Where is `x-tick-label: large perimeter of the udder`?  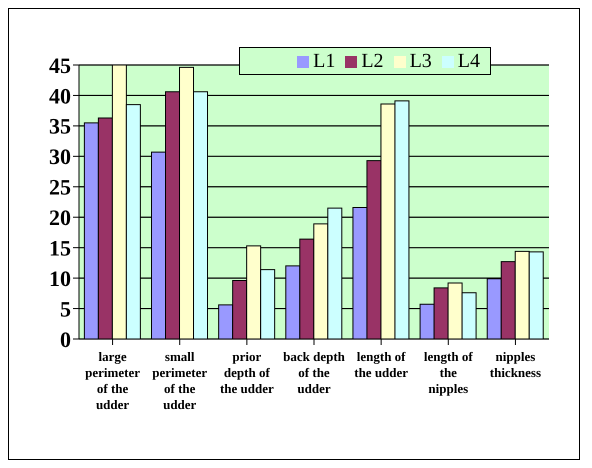
x-tick-label: large perimeter of the udder is located at coordinates (112, 380).